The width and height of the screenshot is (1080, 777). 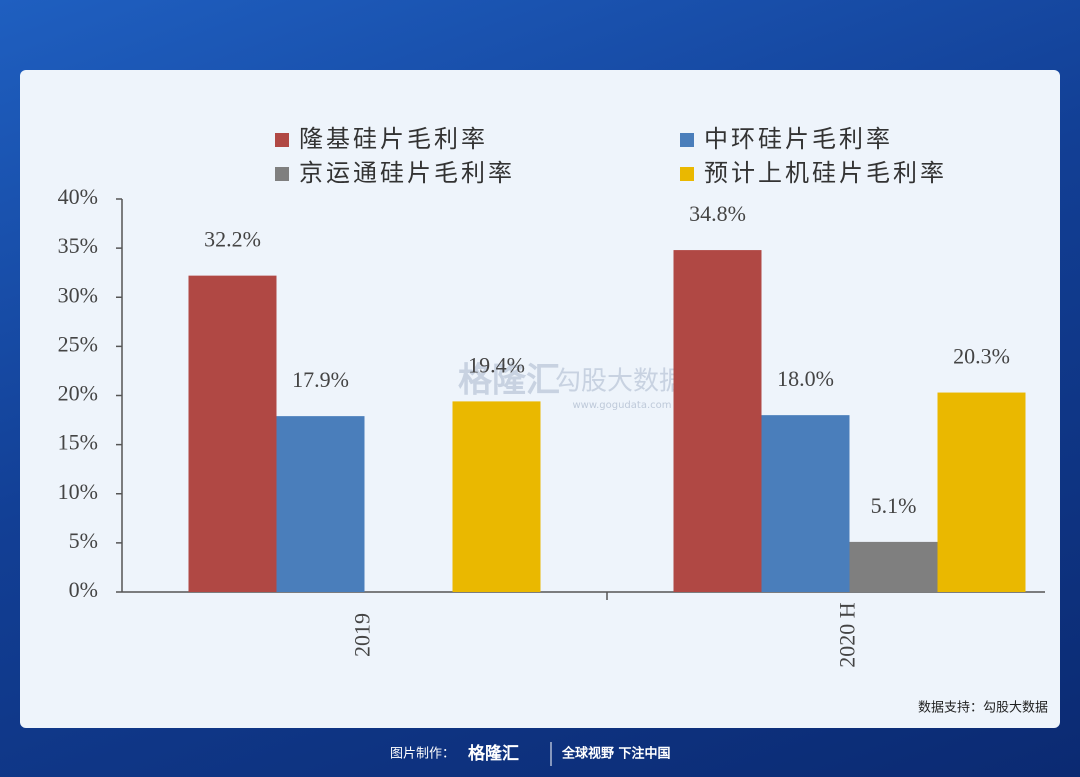 I want to click on x-tick-label: 2019, so click(x=362, y=635).